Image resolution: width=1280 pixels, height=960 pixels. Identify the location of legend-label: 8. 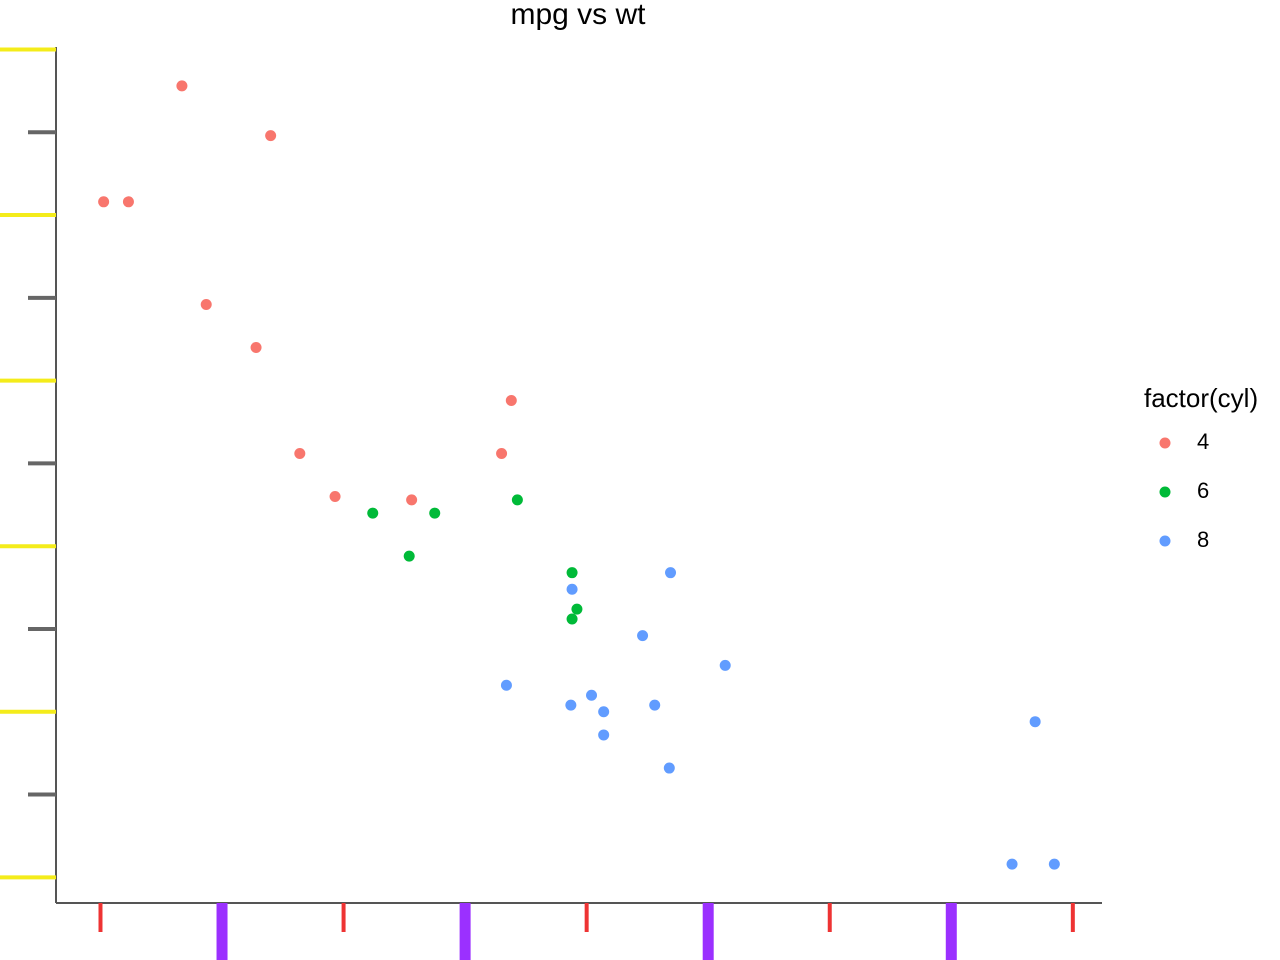
(1203, 539).